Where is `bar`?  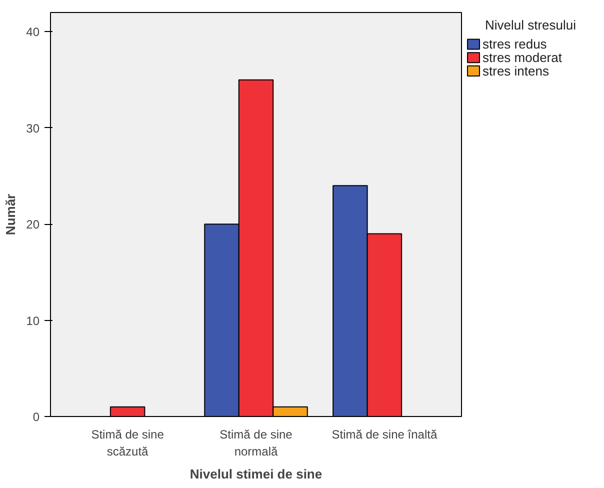 bar is located at coordinates (128, 411).